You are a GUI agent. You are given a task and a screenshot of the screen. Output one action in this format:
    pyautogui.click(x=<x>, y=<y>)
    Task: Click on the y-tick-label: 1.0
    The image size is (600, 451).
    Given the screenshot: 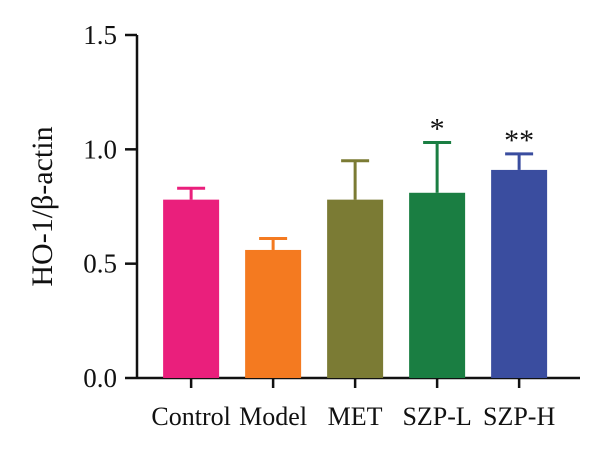 What is the action you would take?
    pyautogui.click(x=100, y=149)
    